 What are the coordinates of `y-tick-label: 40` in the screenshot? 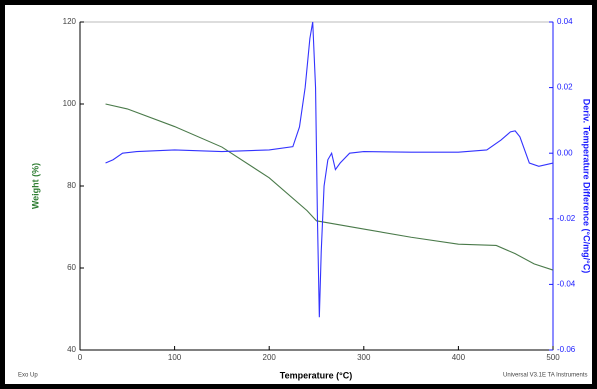 It's located at (71, 349).